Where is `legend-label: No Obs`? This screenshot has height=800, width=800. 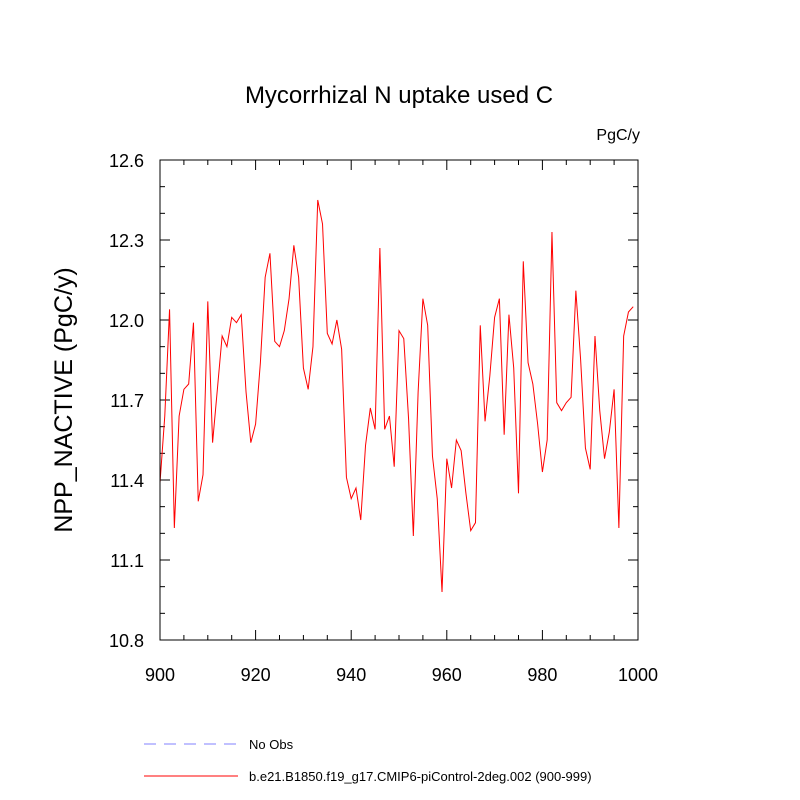
legend-label: No Obs is located at coordinates (271, 744).